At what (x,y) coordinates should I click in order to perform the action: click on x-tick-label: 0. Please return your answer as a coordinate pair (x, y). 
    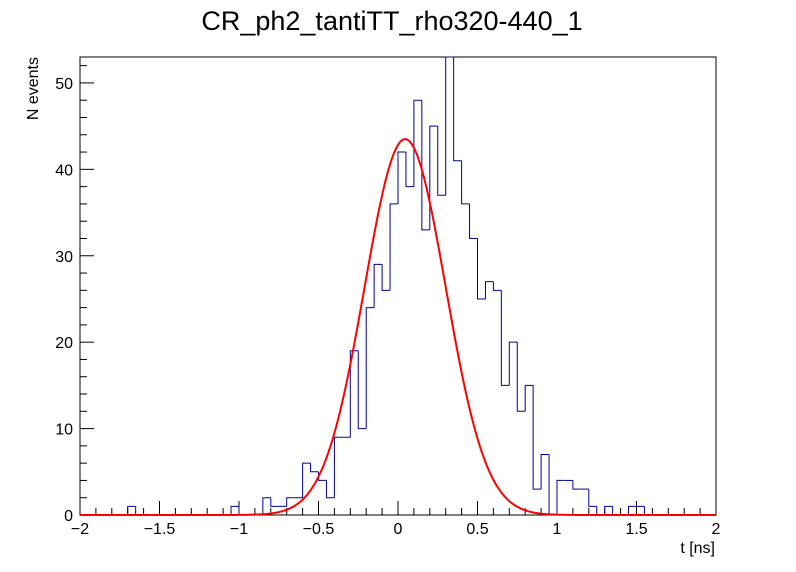
    Looking at the image, I should click on (398, 529).